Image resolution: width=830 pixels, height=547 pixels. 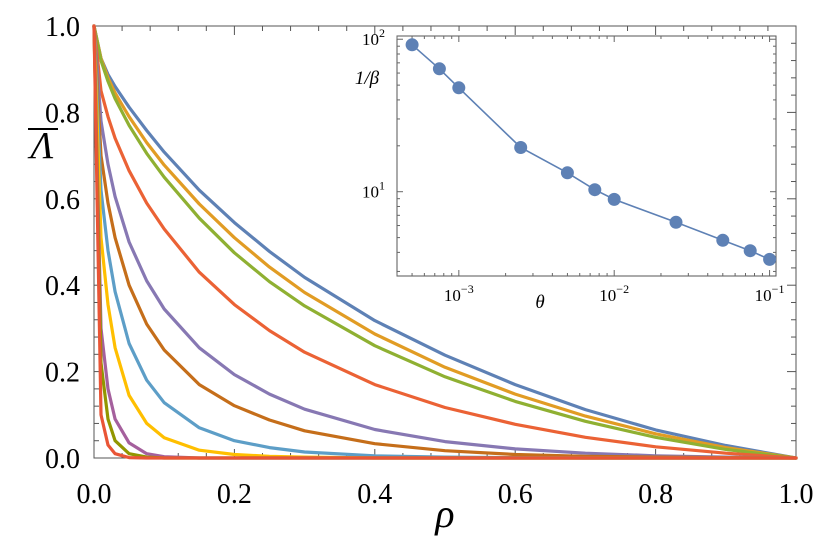 I want to click on y-tick-label: 0.4, so click(x=62, y=286).